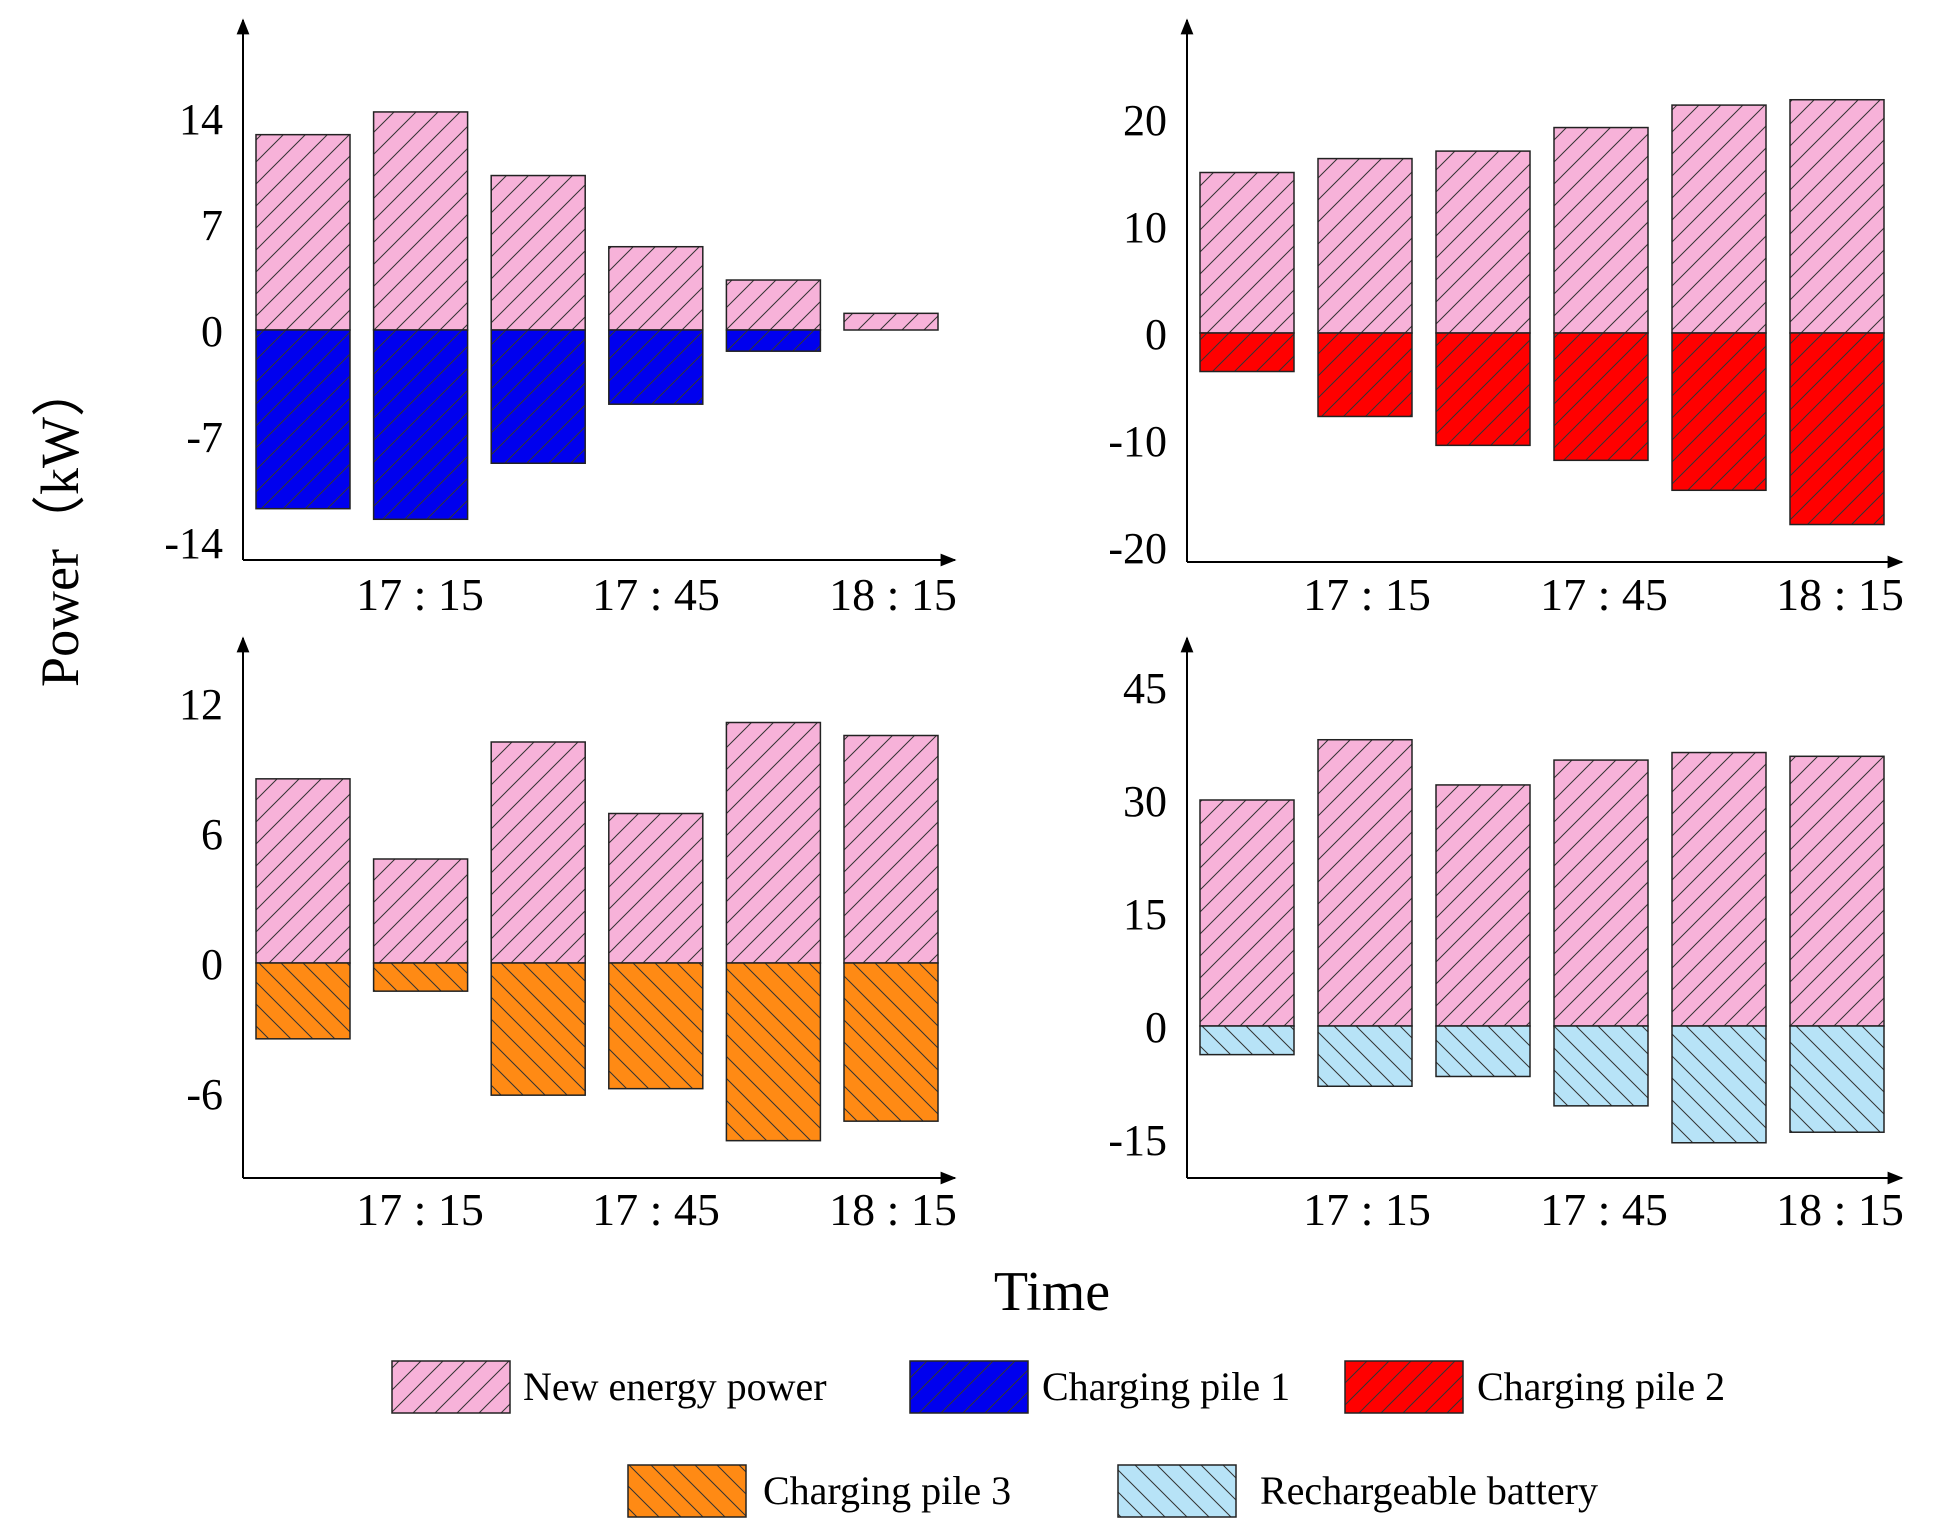 Image resolution: width=1939 pixels, height=1535 pixels. I want to click on y-axis-label: Power（kW）, so click(60, 525).